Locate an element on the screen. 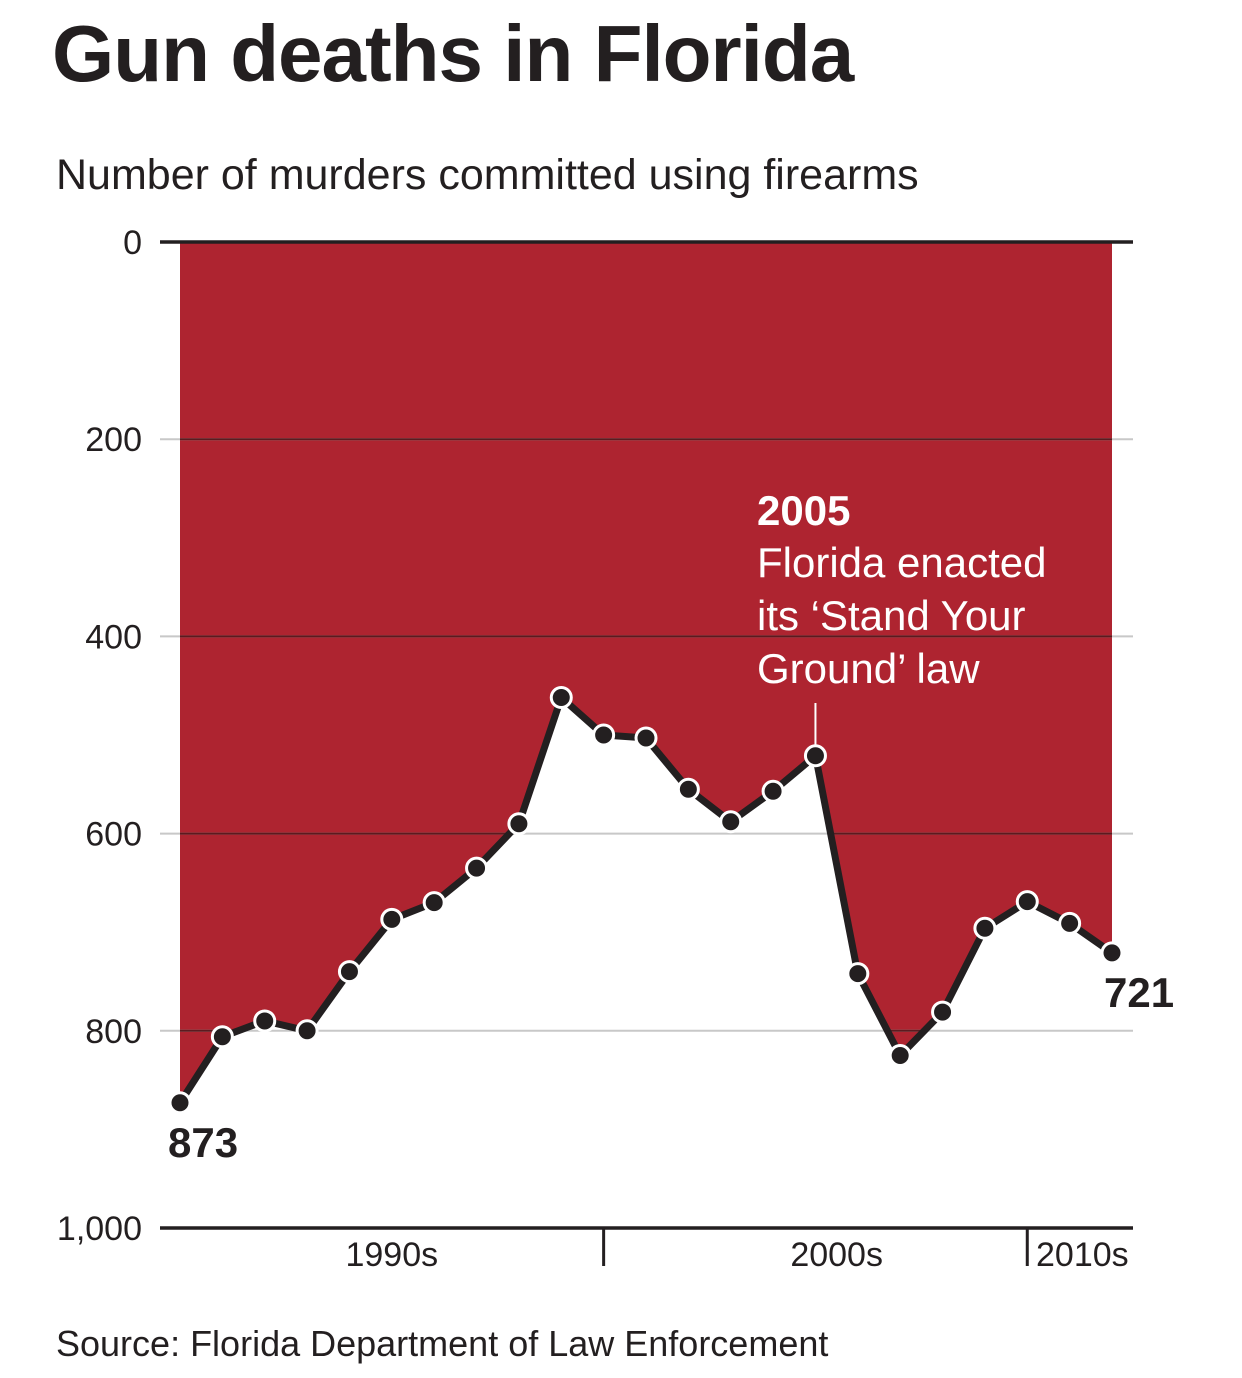 Image resolution: width=1242 pixels, height=1378 pixels. annotation-line-3: Ground’ law is located at coordinates (868, 668).